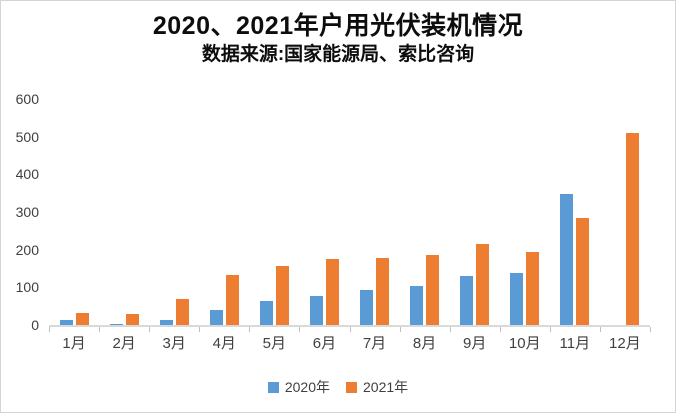  What do you see at coordinates (338, 26) in the screenshot?
I see `chart-title: 2020、2021年户用光伏装机情况` at bounding box center [338, 26].